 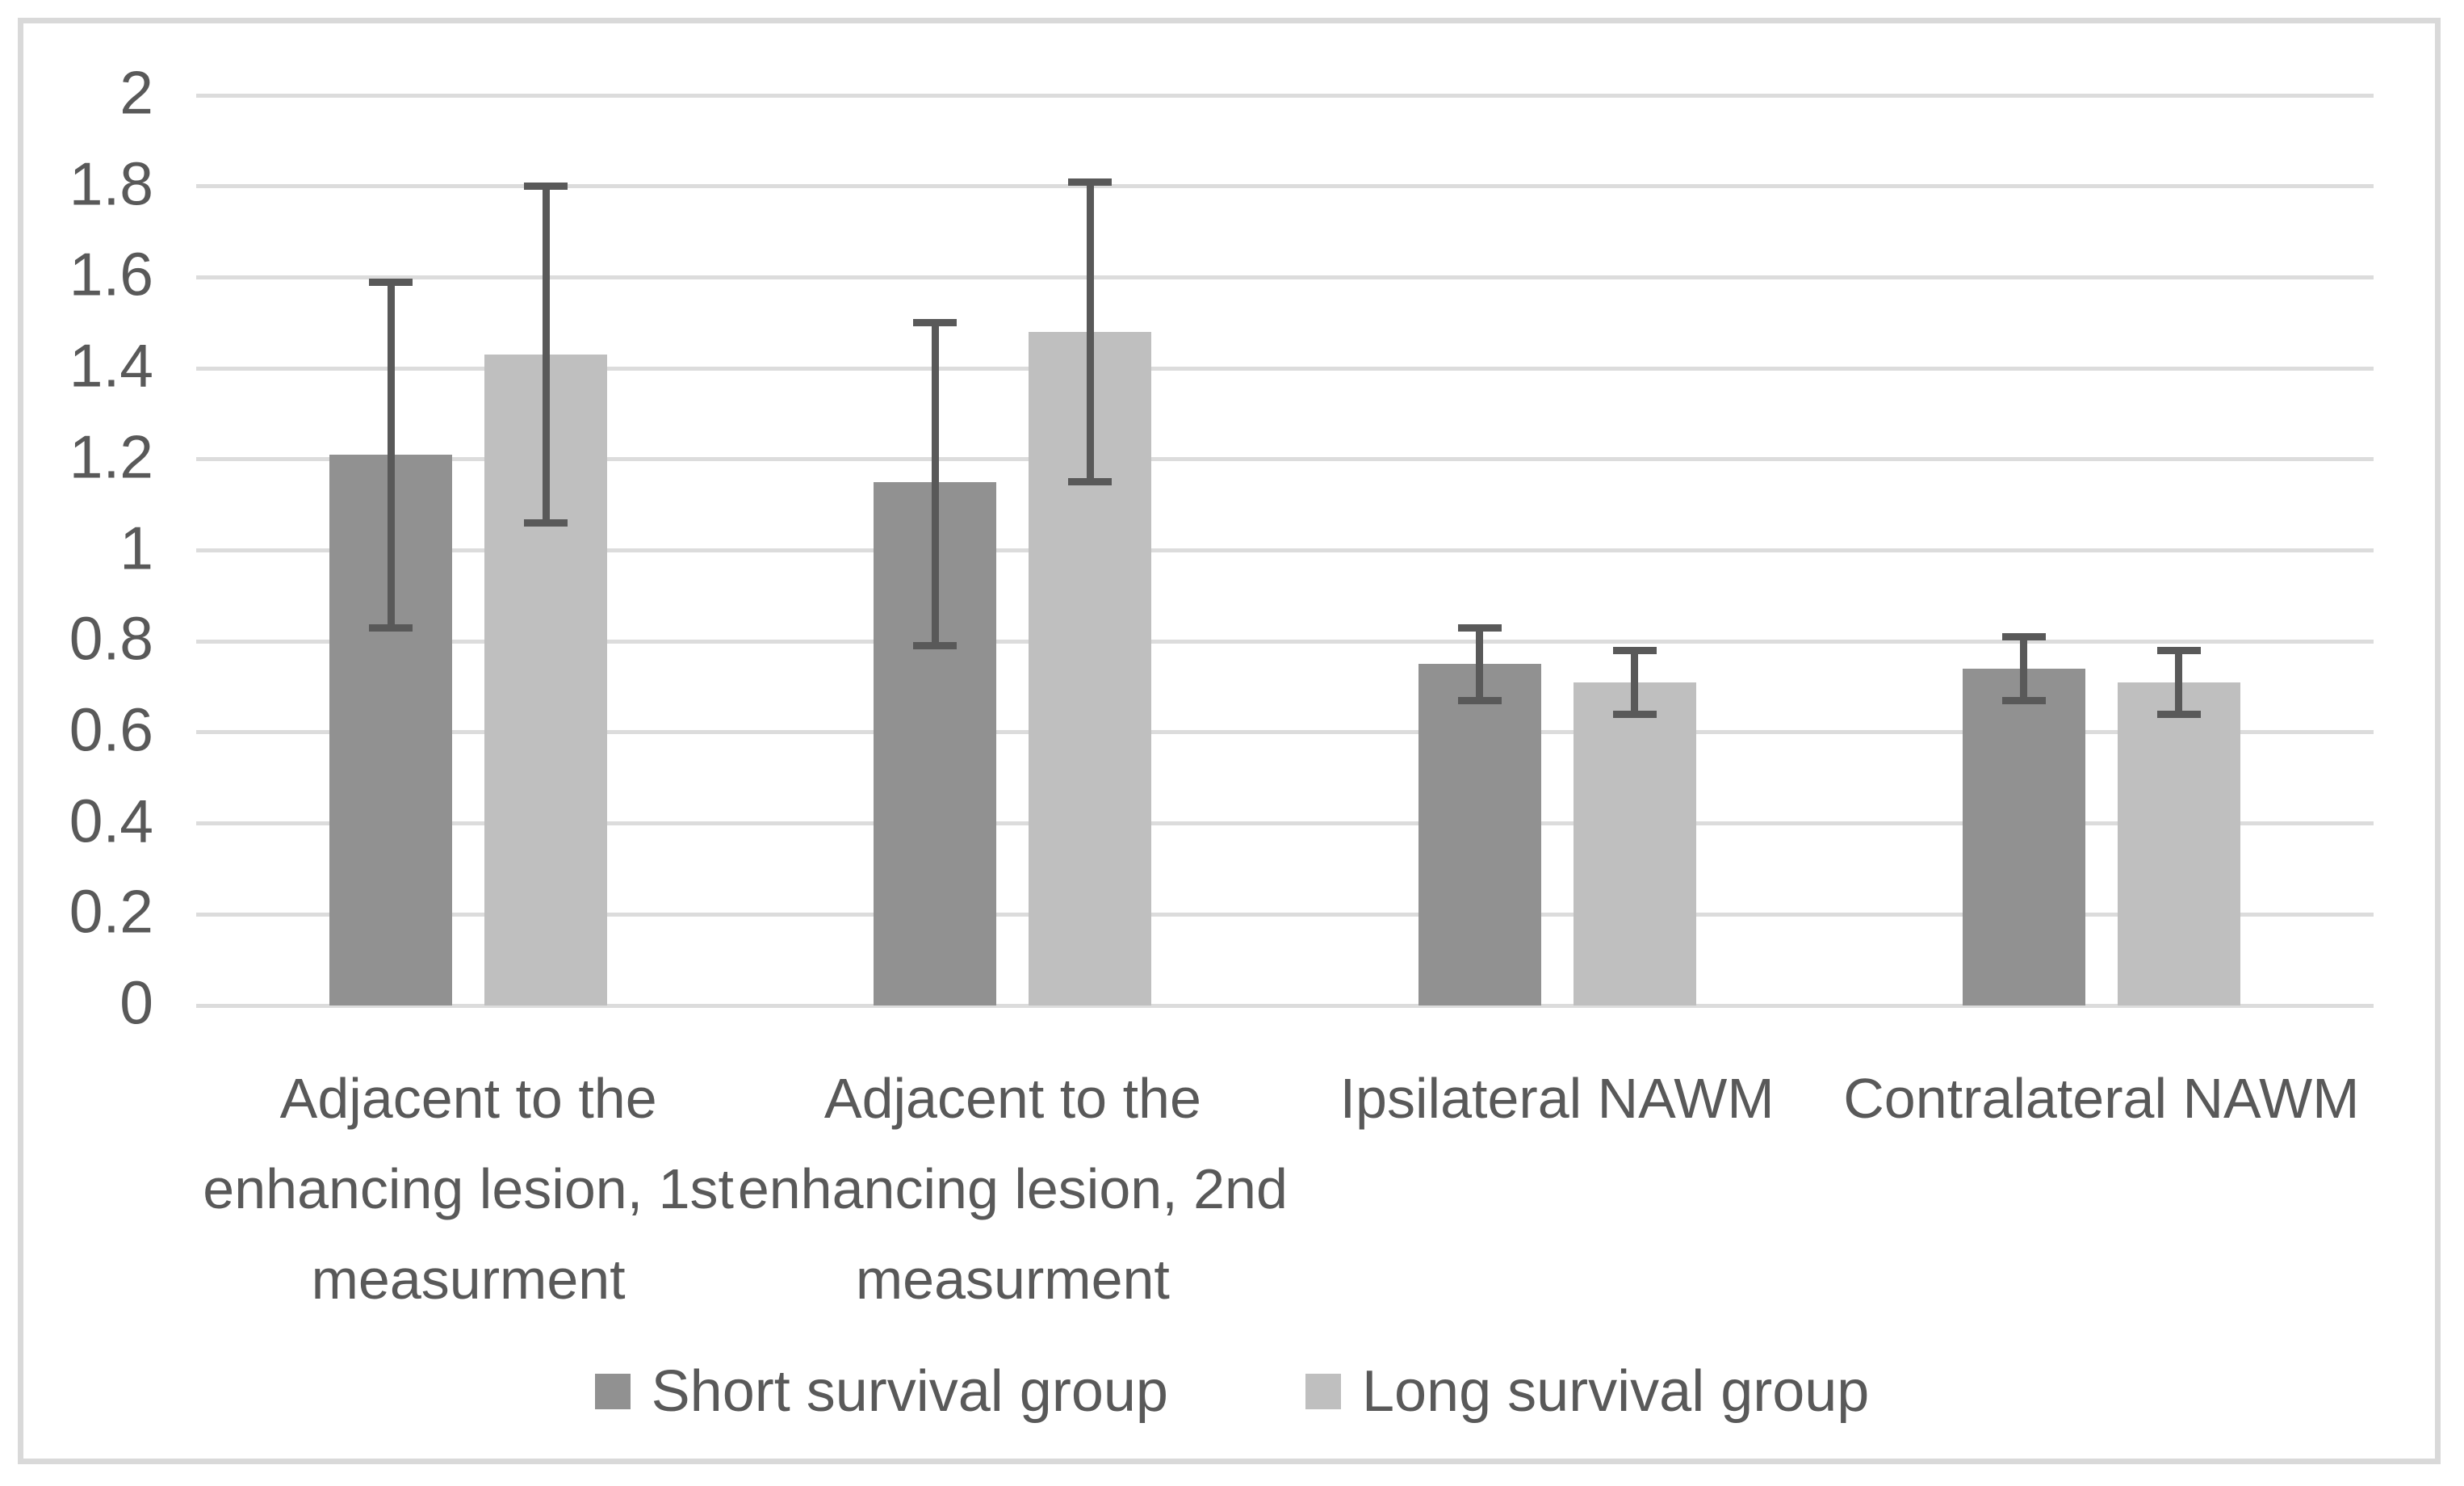 I want to click on y-tick-label: 0.2, so click(x=111, y=911).